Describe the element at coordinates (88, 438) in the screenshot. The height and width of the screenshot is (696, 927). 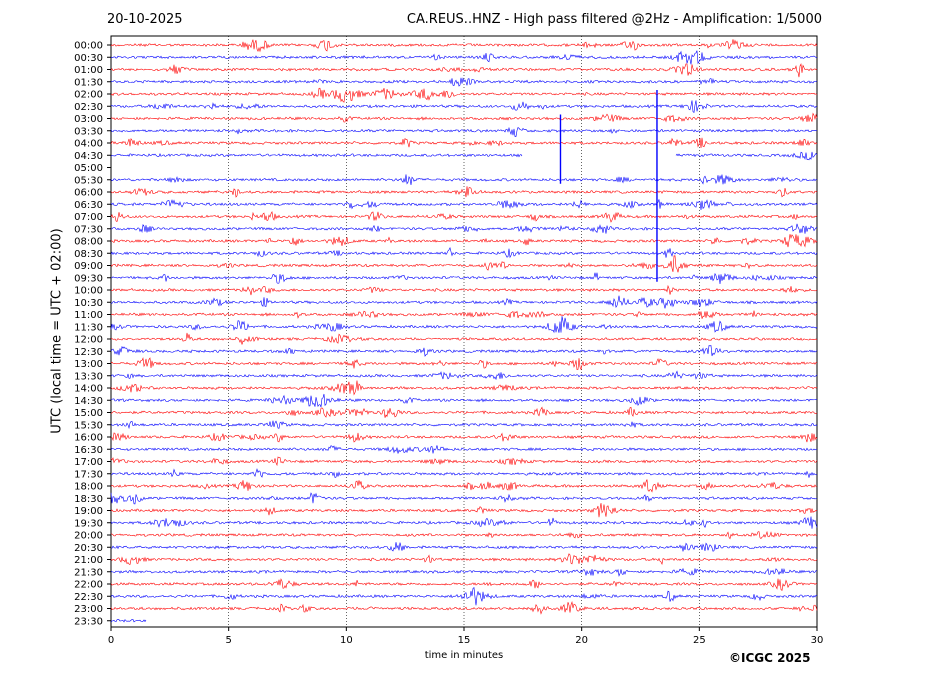
I see `row-label: 16:00` at that location.